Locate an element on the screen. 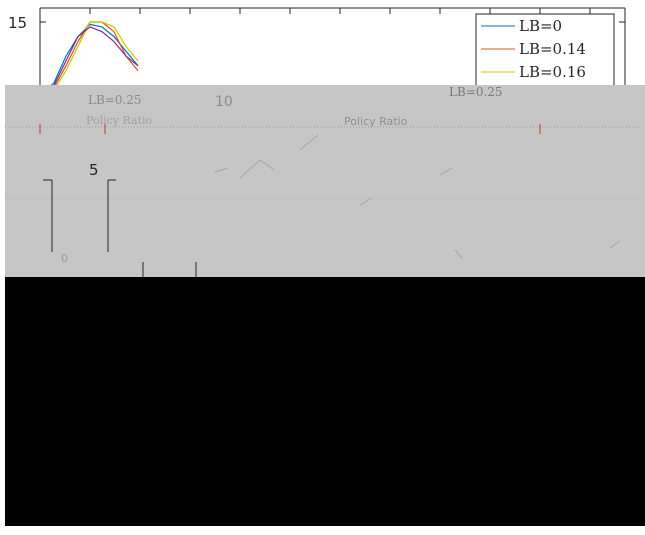 This screenshot has width=645, height=535. legend: LB=0 LB=0.14 LB=0.16 is located at coordinates (545, 50).